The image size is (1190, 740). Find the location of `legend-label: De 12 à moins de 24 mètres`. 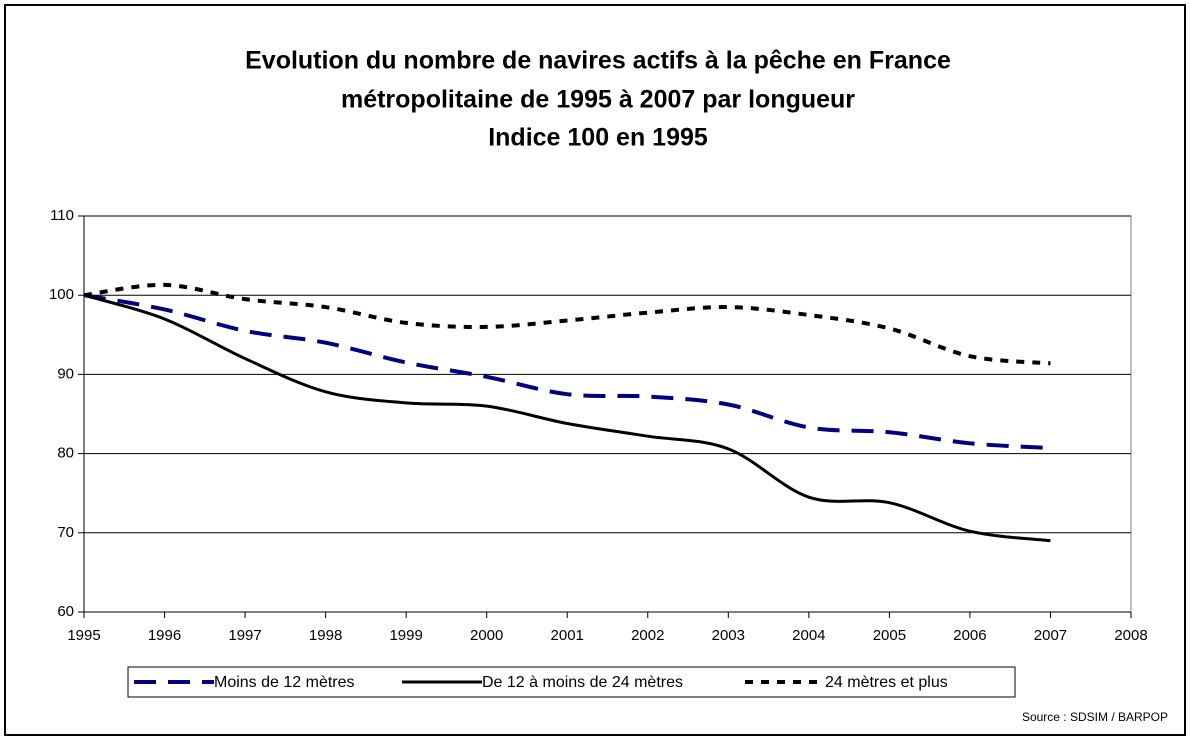

legend-label: De 12 à moins de 24 mètres is located at coordinates (582, 682).